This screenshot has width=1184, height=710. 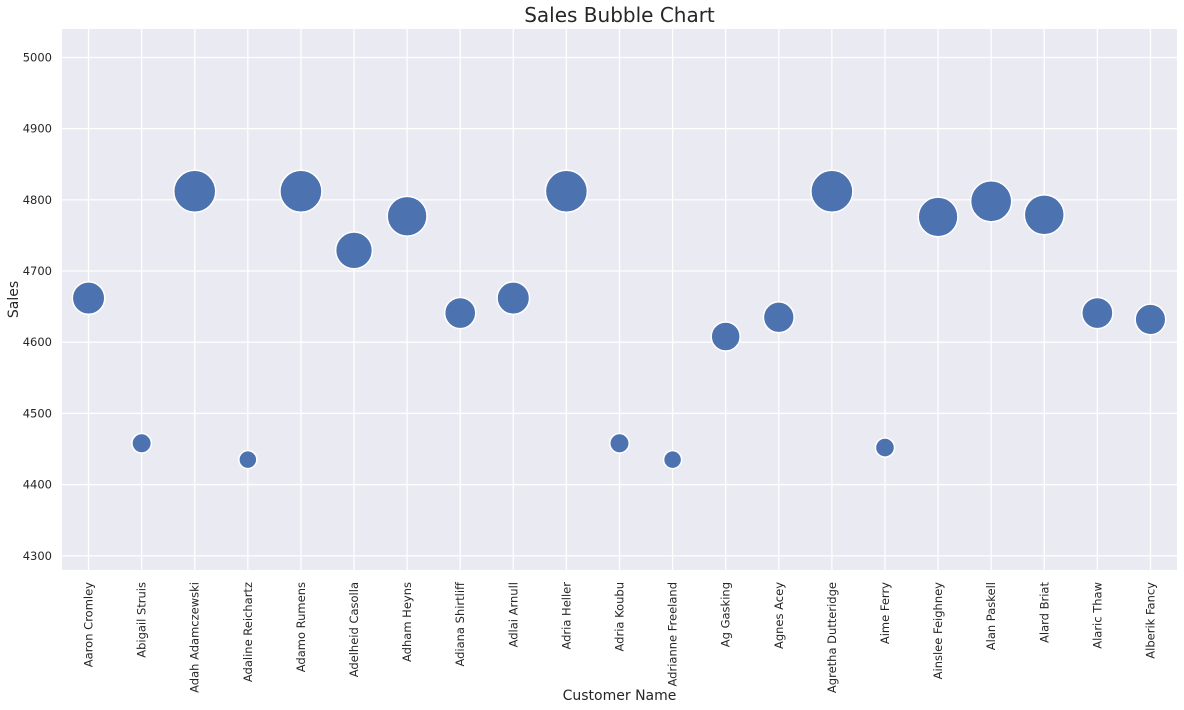 What do you see at coordinates (991, 616) in the screenshot?
I see `x-tick-label: Alan Paskell` at bounding box center [991, 616].